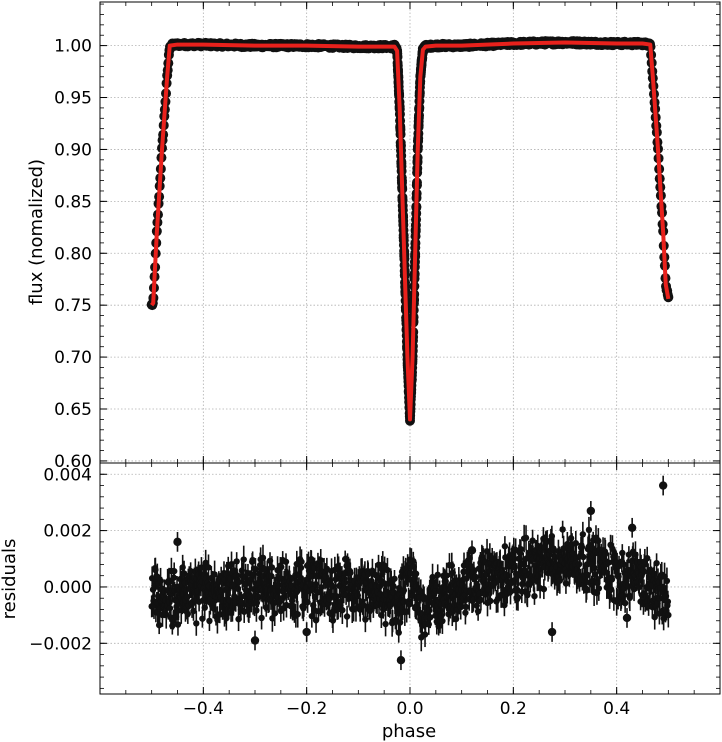 This screenshot has height=742, width=722. I want to click on top-ytick-label: 1.00, so click(73, 47).